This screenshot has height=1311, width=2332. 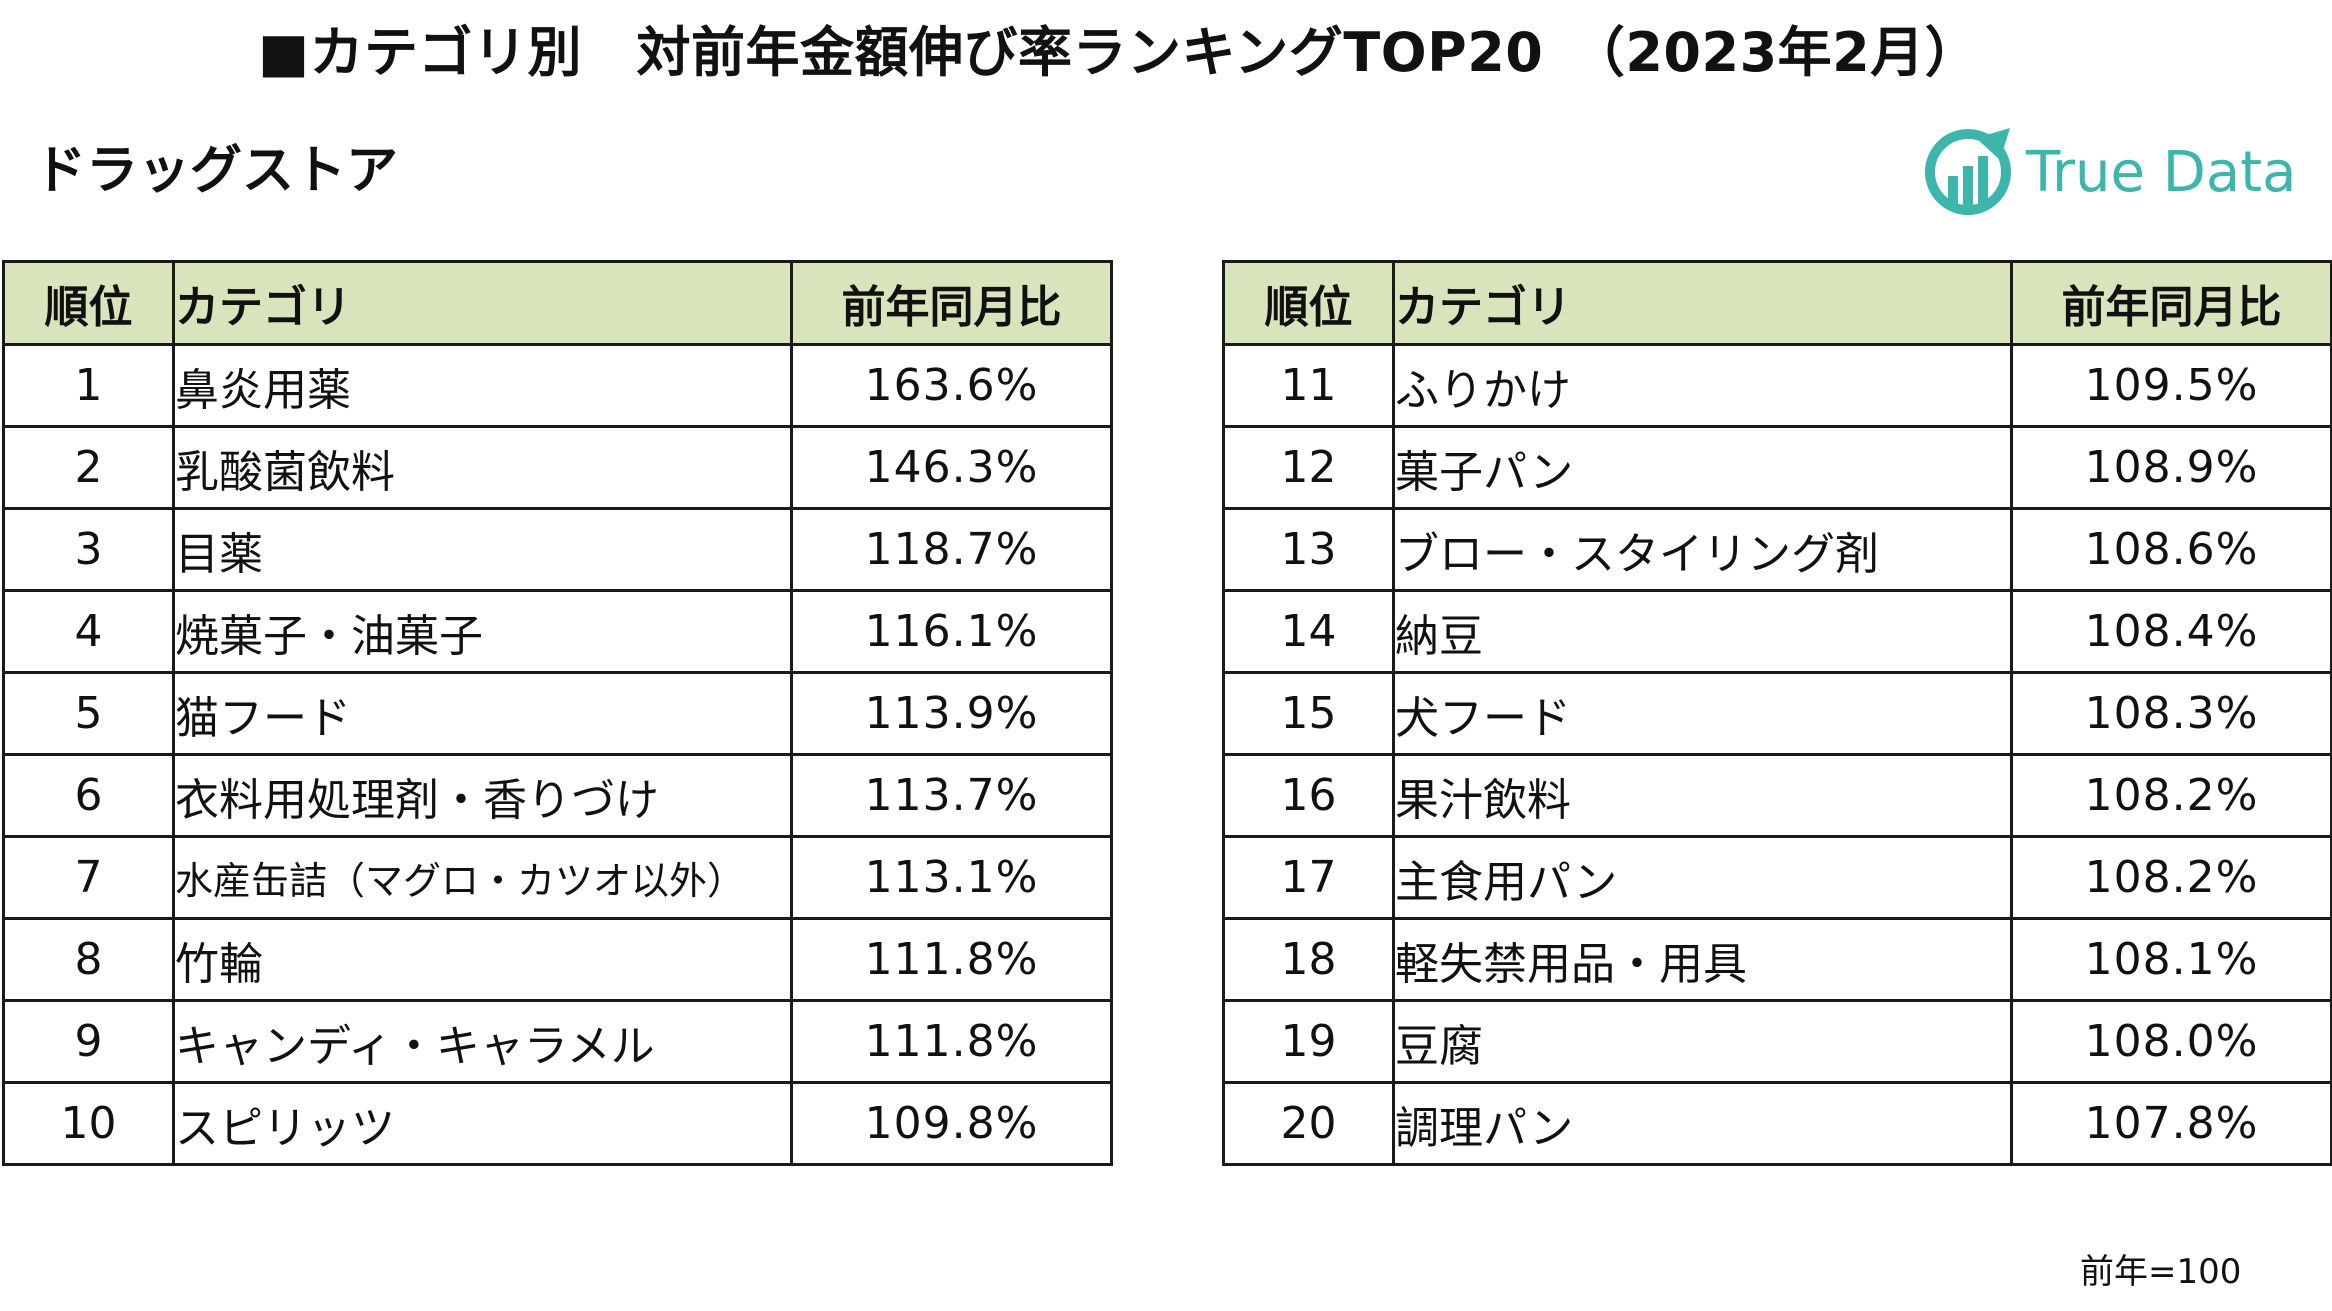 I want to click on table-row: 17 主食用パン 108.2%, so click(x=1777, y=877).